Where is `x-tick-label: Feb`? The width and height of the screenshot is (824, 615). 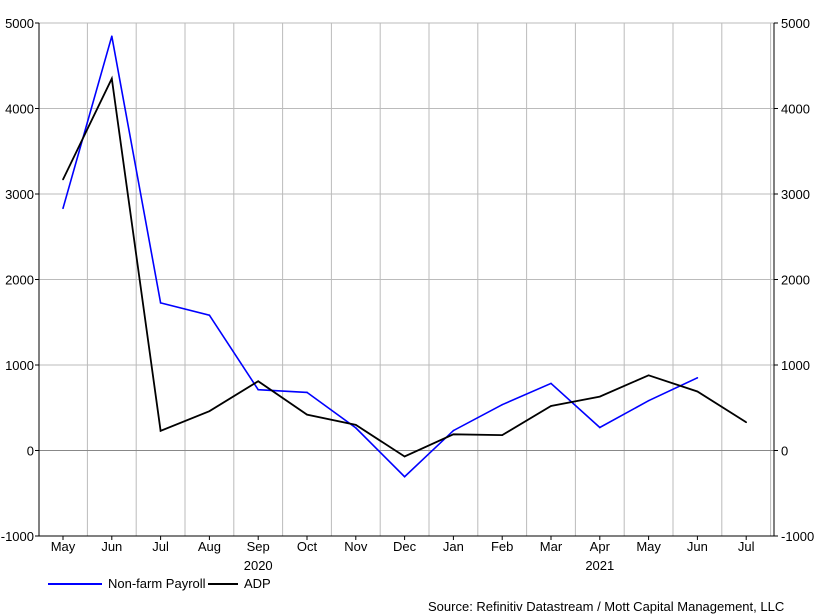
x-tick-label: Feb is located at coordinates (502, 546).